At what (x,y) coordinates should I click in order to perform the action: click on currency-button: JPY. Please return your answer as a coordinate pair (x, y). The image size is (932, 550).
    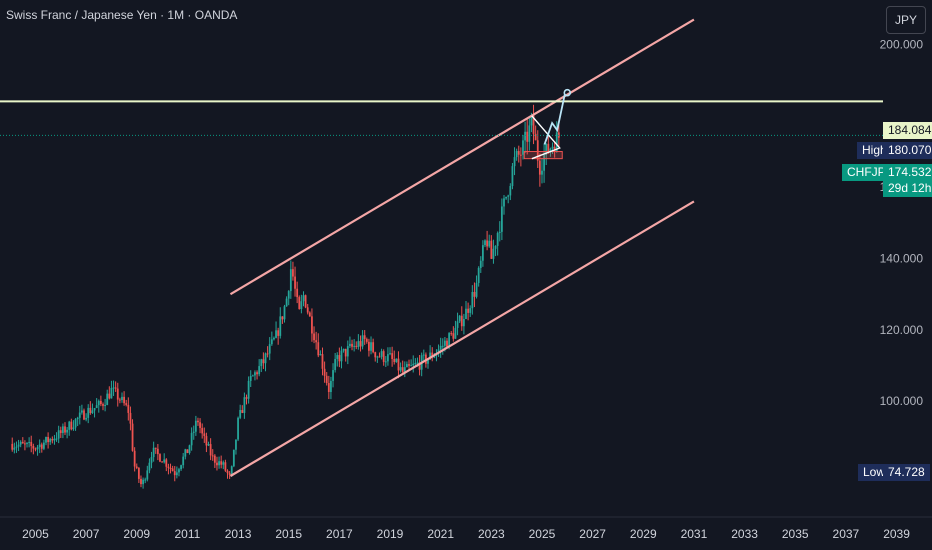
    Looking at the image, I should click on (906, 20).